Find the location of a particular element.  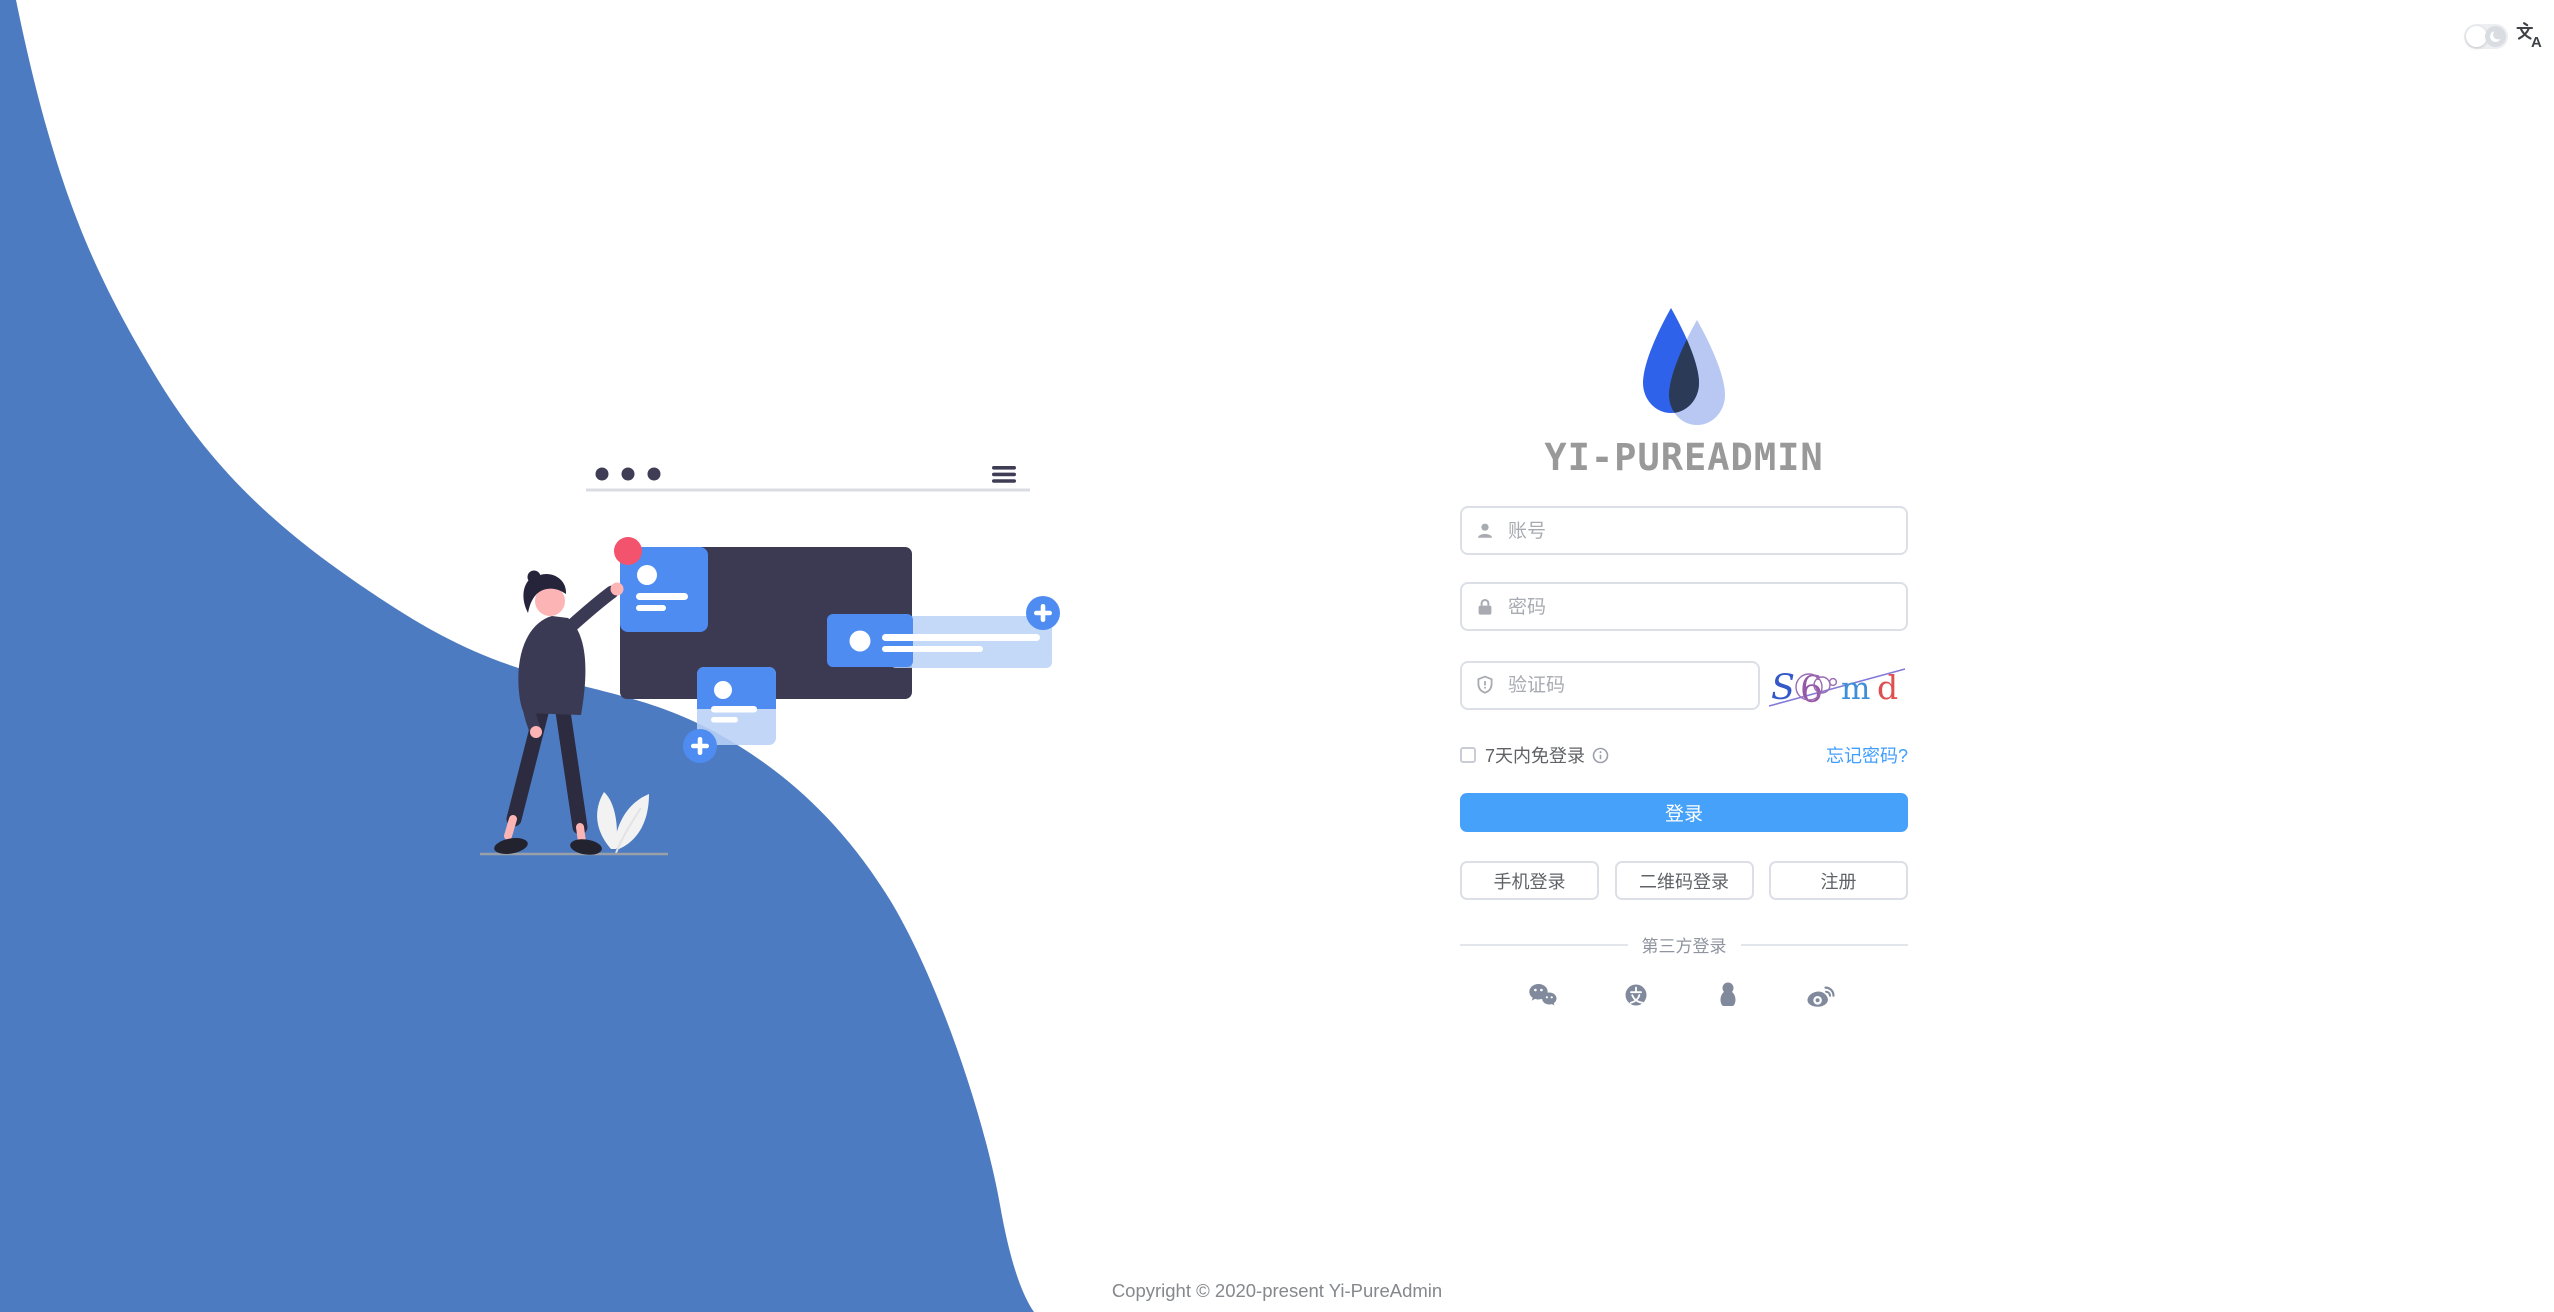

lock-icon is located at coordinates (1485, 606).